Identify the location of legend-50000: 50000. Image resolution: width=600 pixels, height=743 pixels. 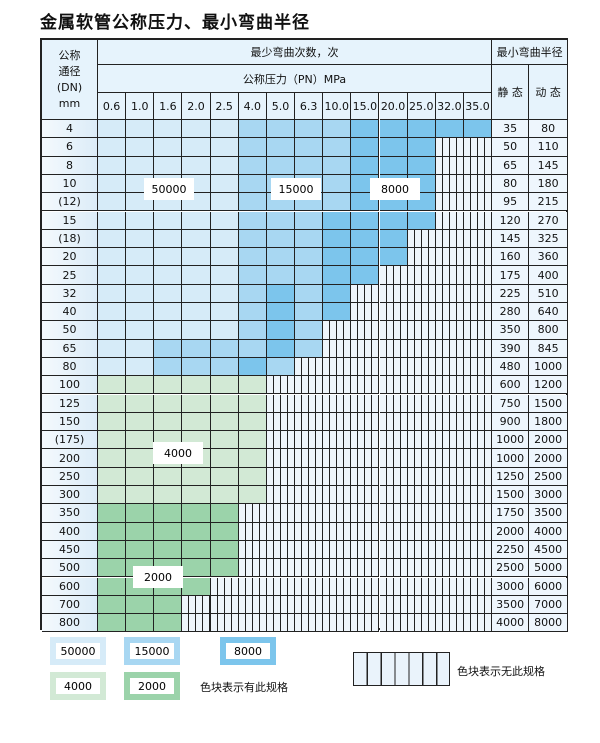
(78, 651).